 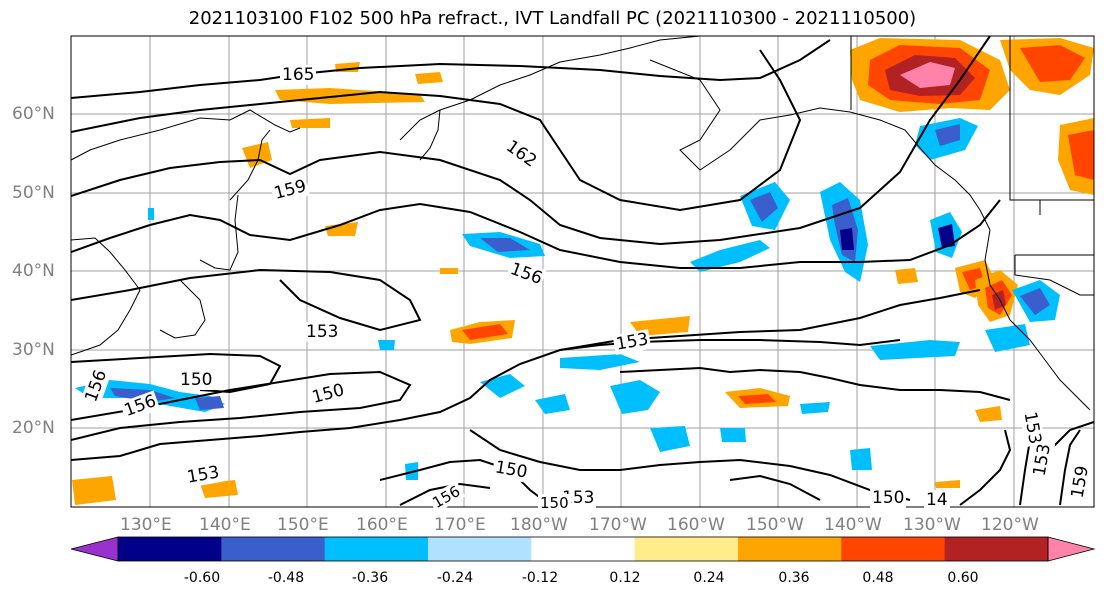 What do you see at coordinates (370, 578) in the screenshot?
I see `colorbar-tick-label: -0.36` at bounding box center [370, 578].